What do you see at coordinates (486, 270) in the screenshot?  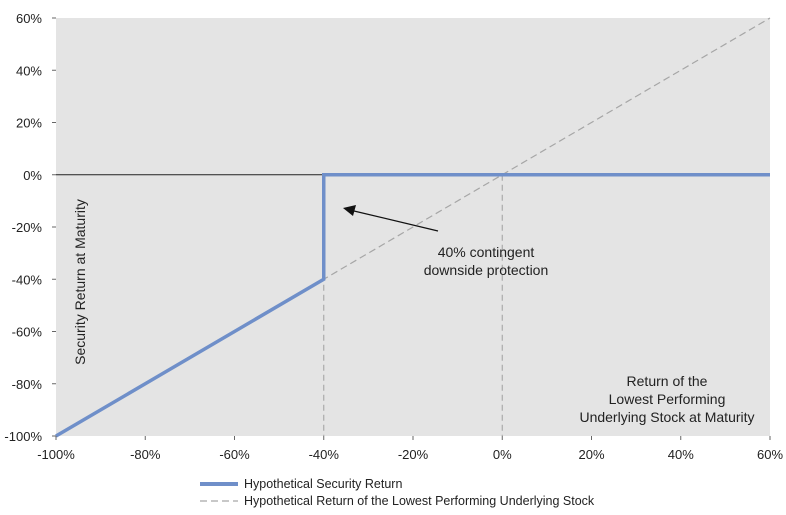 I see `annotation-line-2: downside protection` at bounding box center [486, 270].